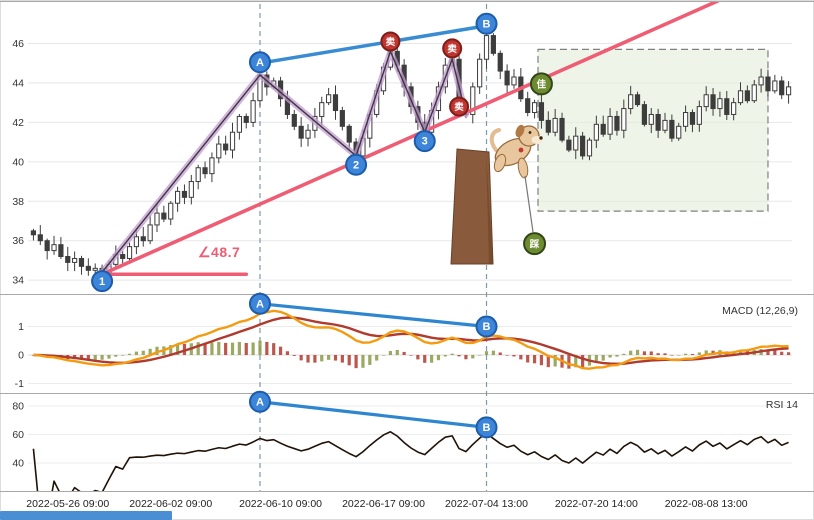  I want to click on svg-text: 踩, so click(535, 244).